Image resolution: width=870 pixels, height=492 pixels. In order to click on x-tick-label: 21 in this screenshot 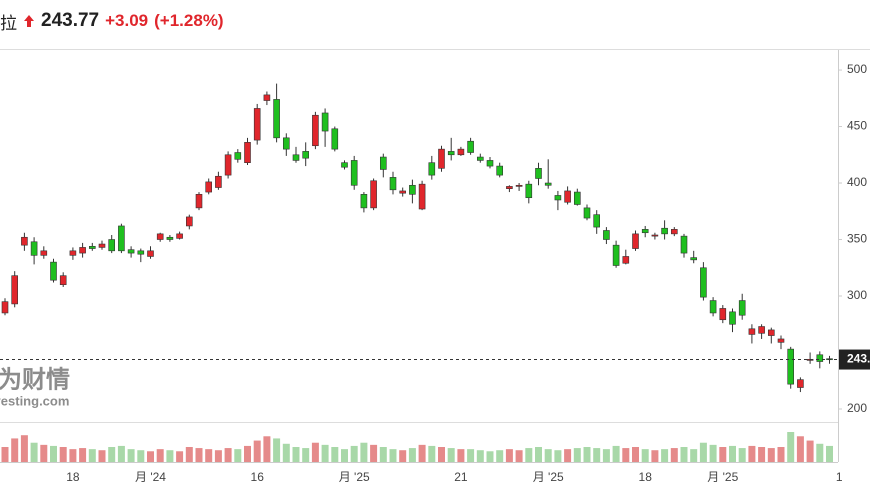, I will do `click(461, 477)`.